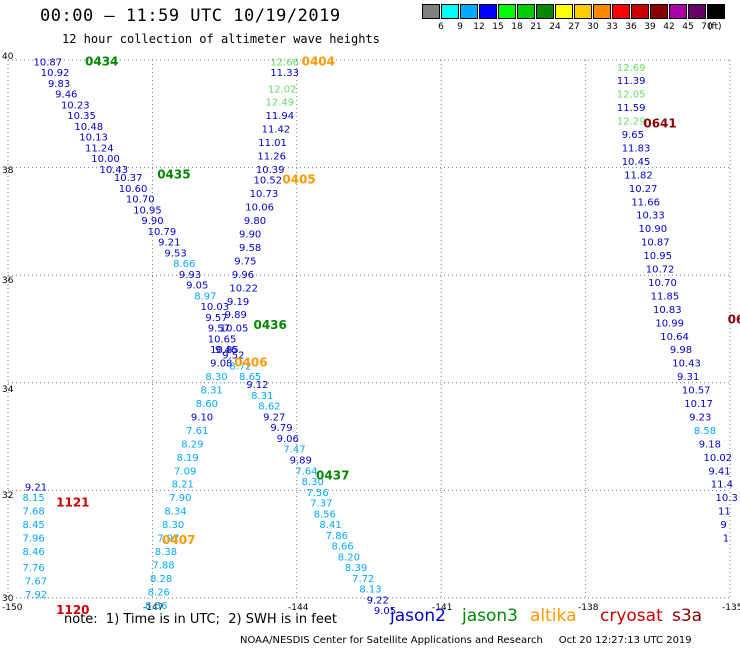  I want to click on color-scale-label: 9, so click(460, 27).